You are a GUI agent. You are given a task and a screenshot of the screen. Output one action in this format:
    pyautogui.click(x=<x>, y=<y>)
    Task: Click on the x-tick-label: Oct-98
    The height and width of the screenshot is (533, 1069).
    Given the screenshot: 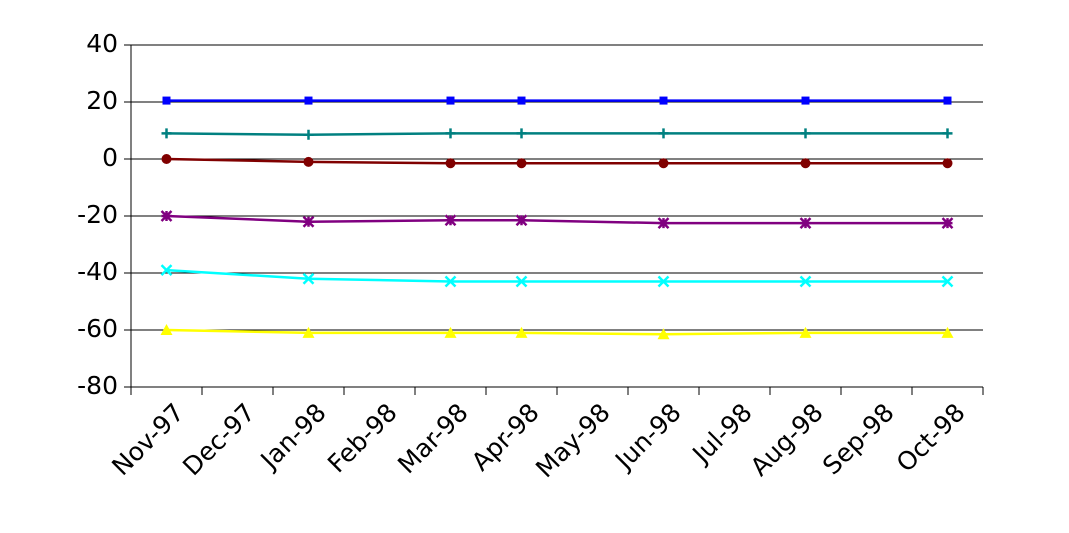 What is the action you would take?
    pyautogui.click(x=931, y=438)
    